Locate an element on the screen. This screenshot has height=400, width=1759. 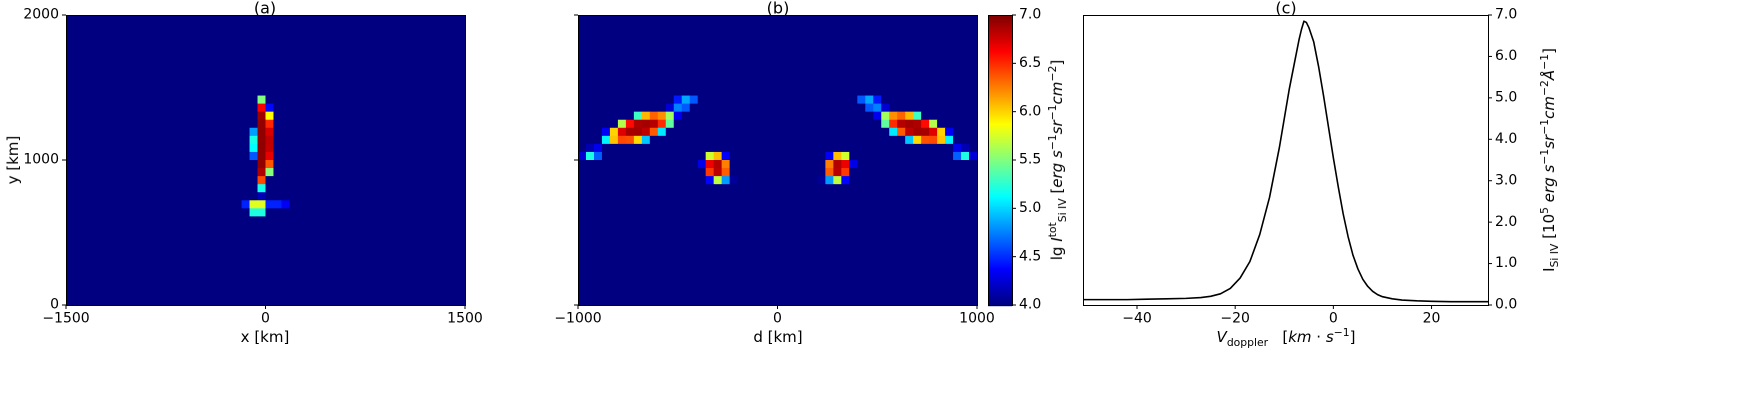
panel-a-xaxis-label: x [km] is located at coordinates (265, 337).